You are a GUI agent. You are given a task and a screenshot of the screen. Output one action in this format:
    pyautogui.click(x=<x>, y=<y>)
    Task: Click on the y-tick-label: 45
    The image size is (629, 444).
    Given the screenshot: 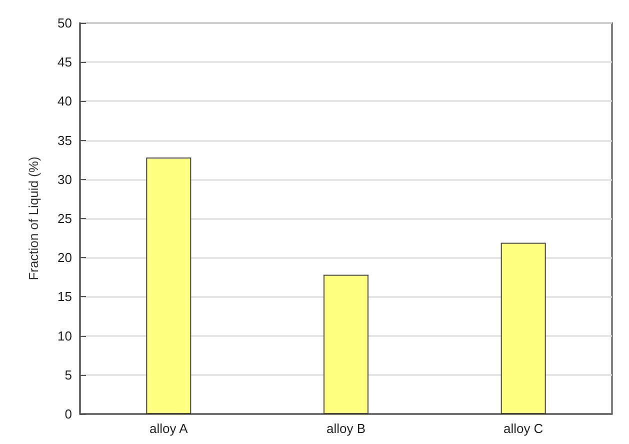 What is the action you would take?
    pyautogui.click(x=65, y=62)
    